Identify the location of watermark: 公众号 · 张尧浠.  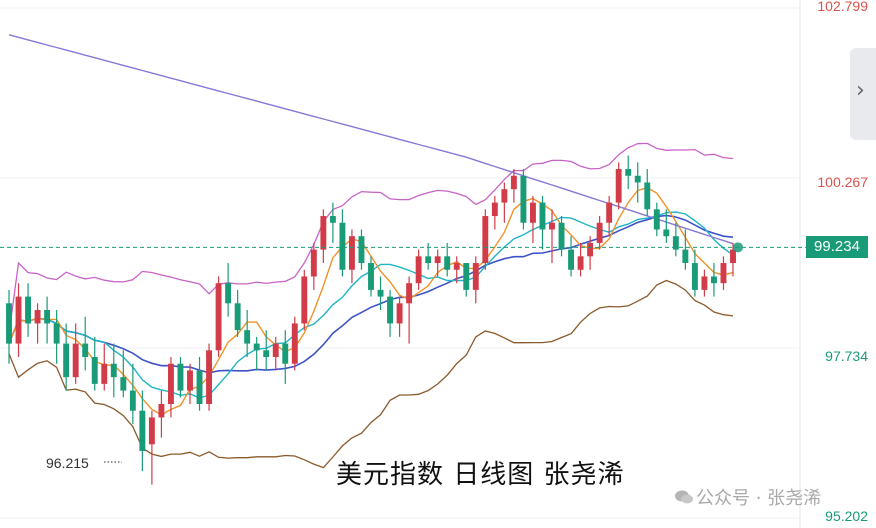
(747, 497).